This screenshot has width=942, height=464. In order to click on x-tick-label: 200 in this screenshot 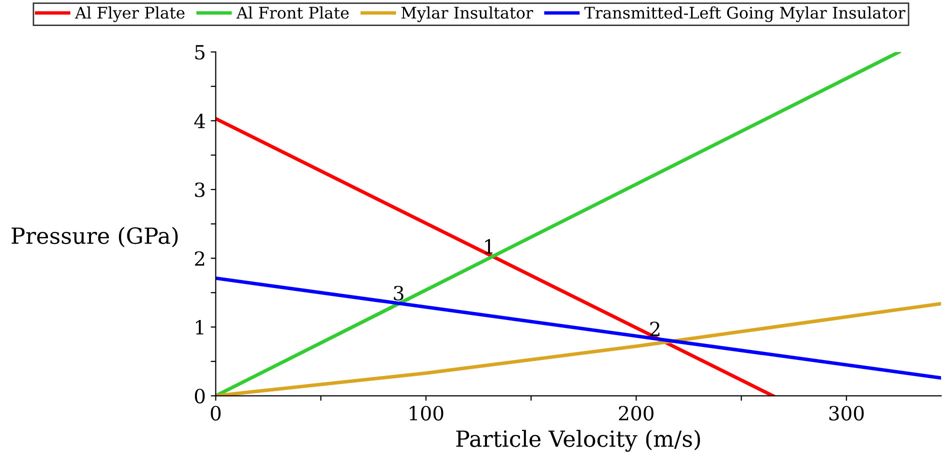, I will do `click(636, 413)`.